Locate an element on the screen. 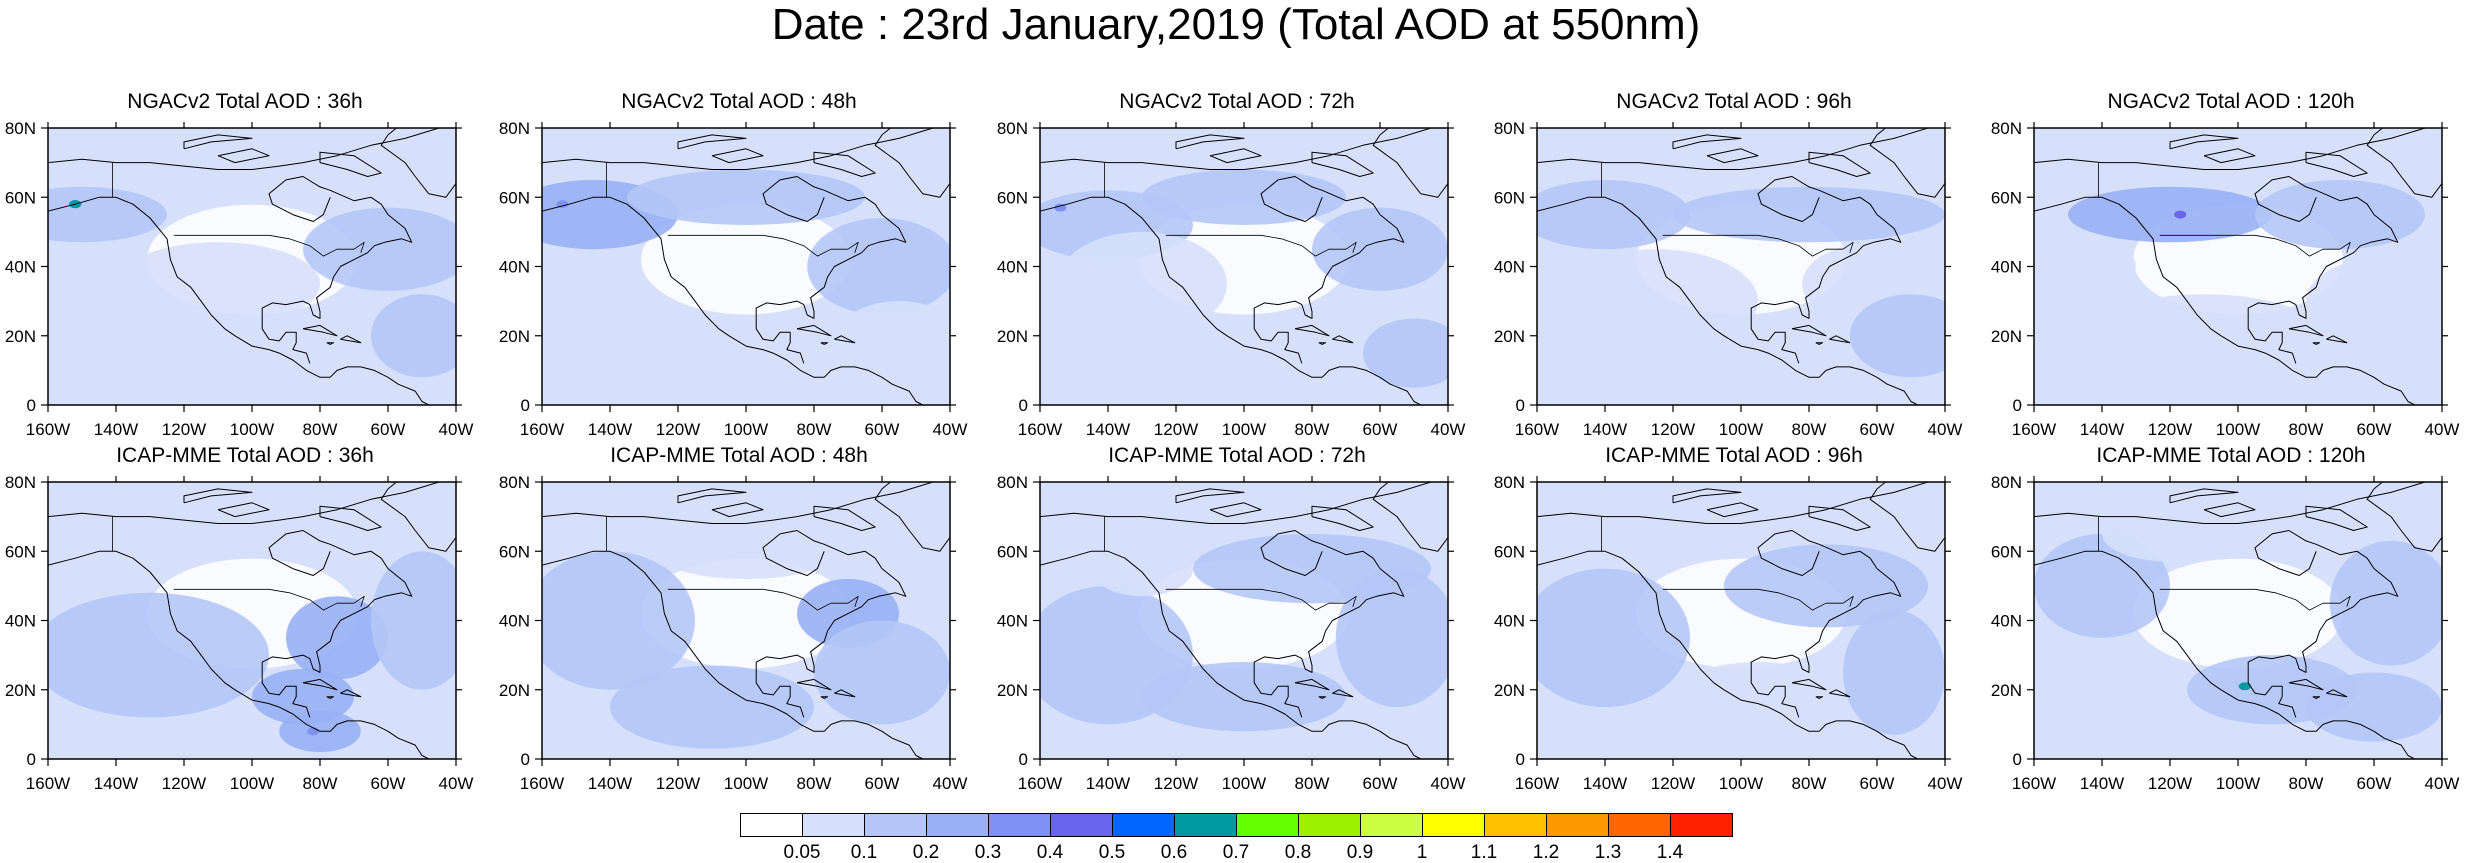 This screenshot has height=863, width=2472. colorbar-label: 0.9 is located at coordinates (1360, 852).